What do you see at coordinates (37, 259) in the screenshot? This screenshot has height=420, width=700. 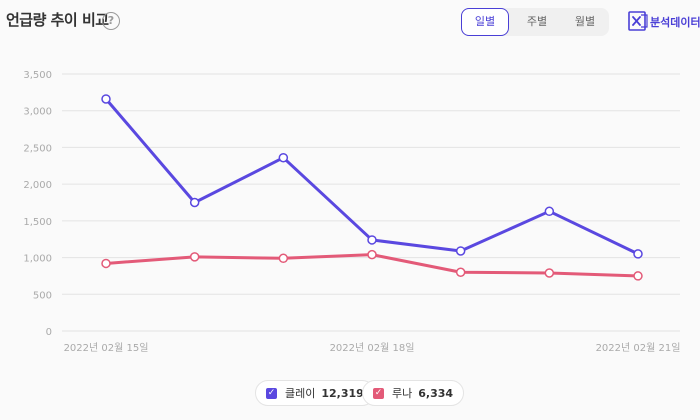 I see `y-tick-label: 1,000` at bounding box center [37, 259].